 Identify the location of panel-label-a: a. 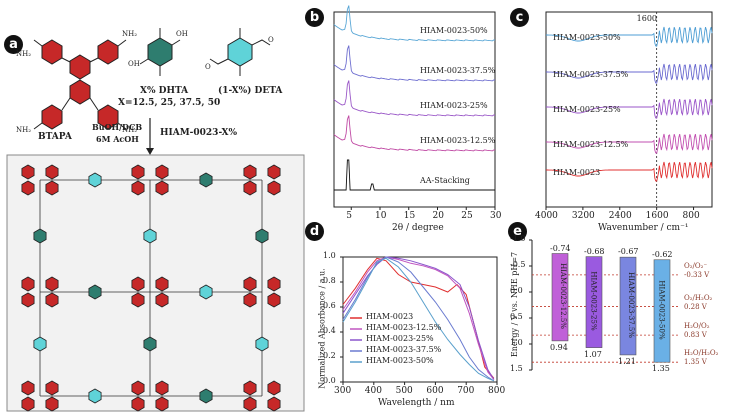
(13, 44).